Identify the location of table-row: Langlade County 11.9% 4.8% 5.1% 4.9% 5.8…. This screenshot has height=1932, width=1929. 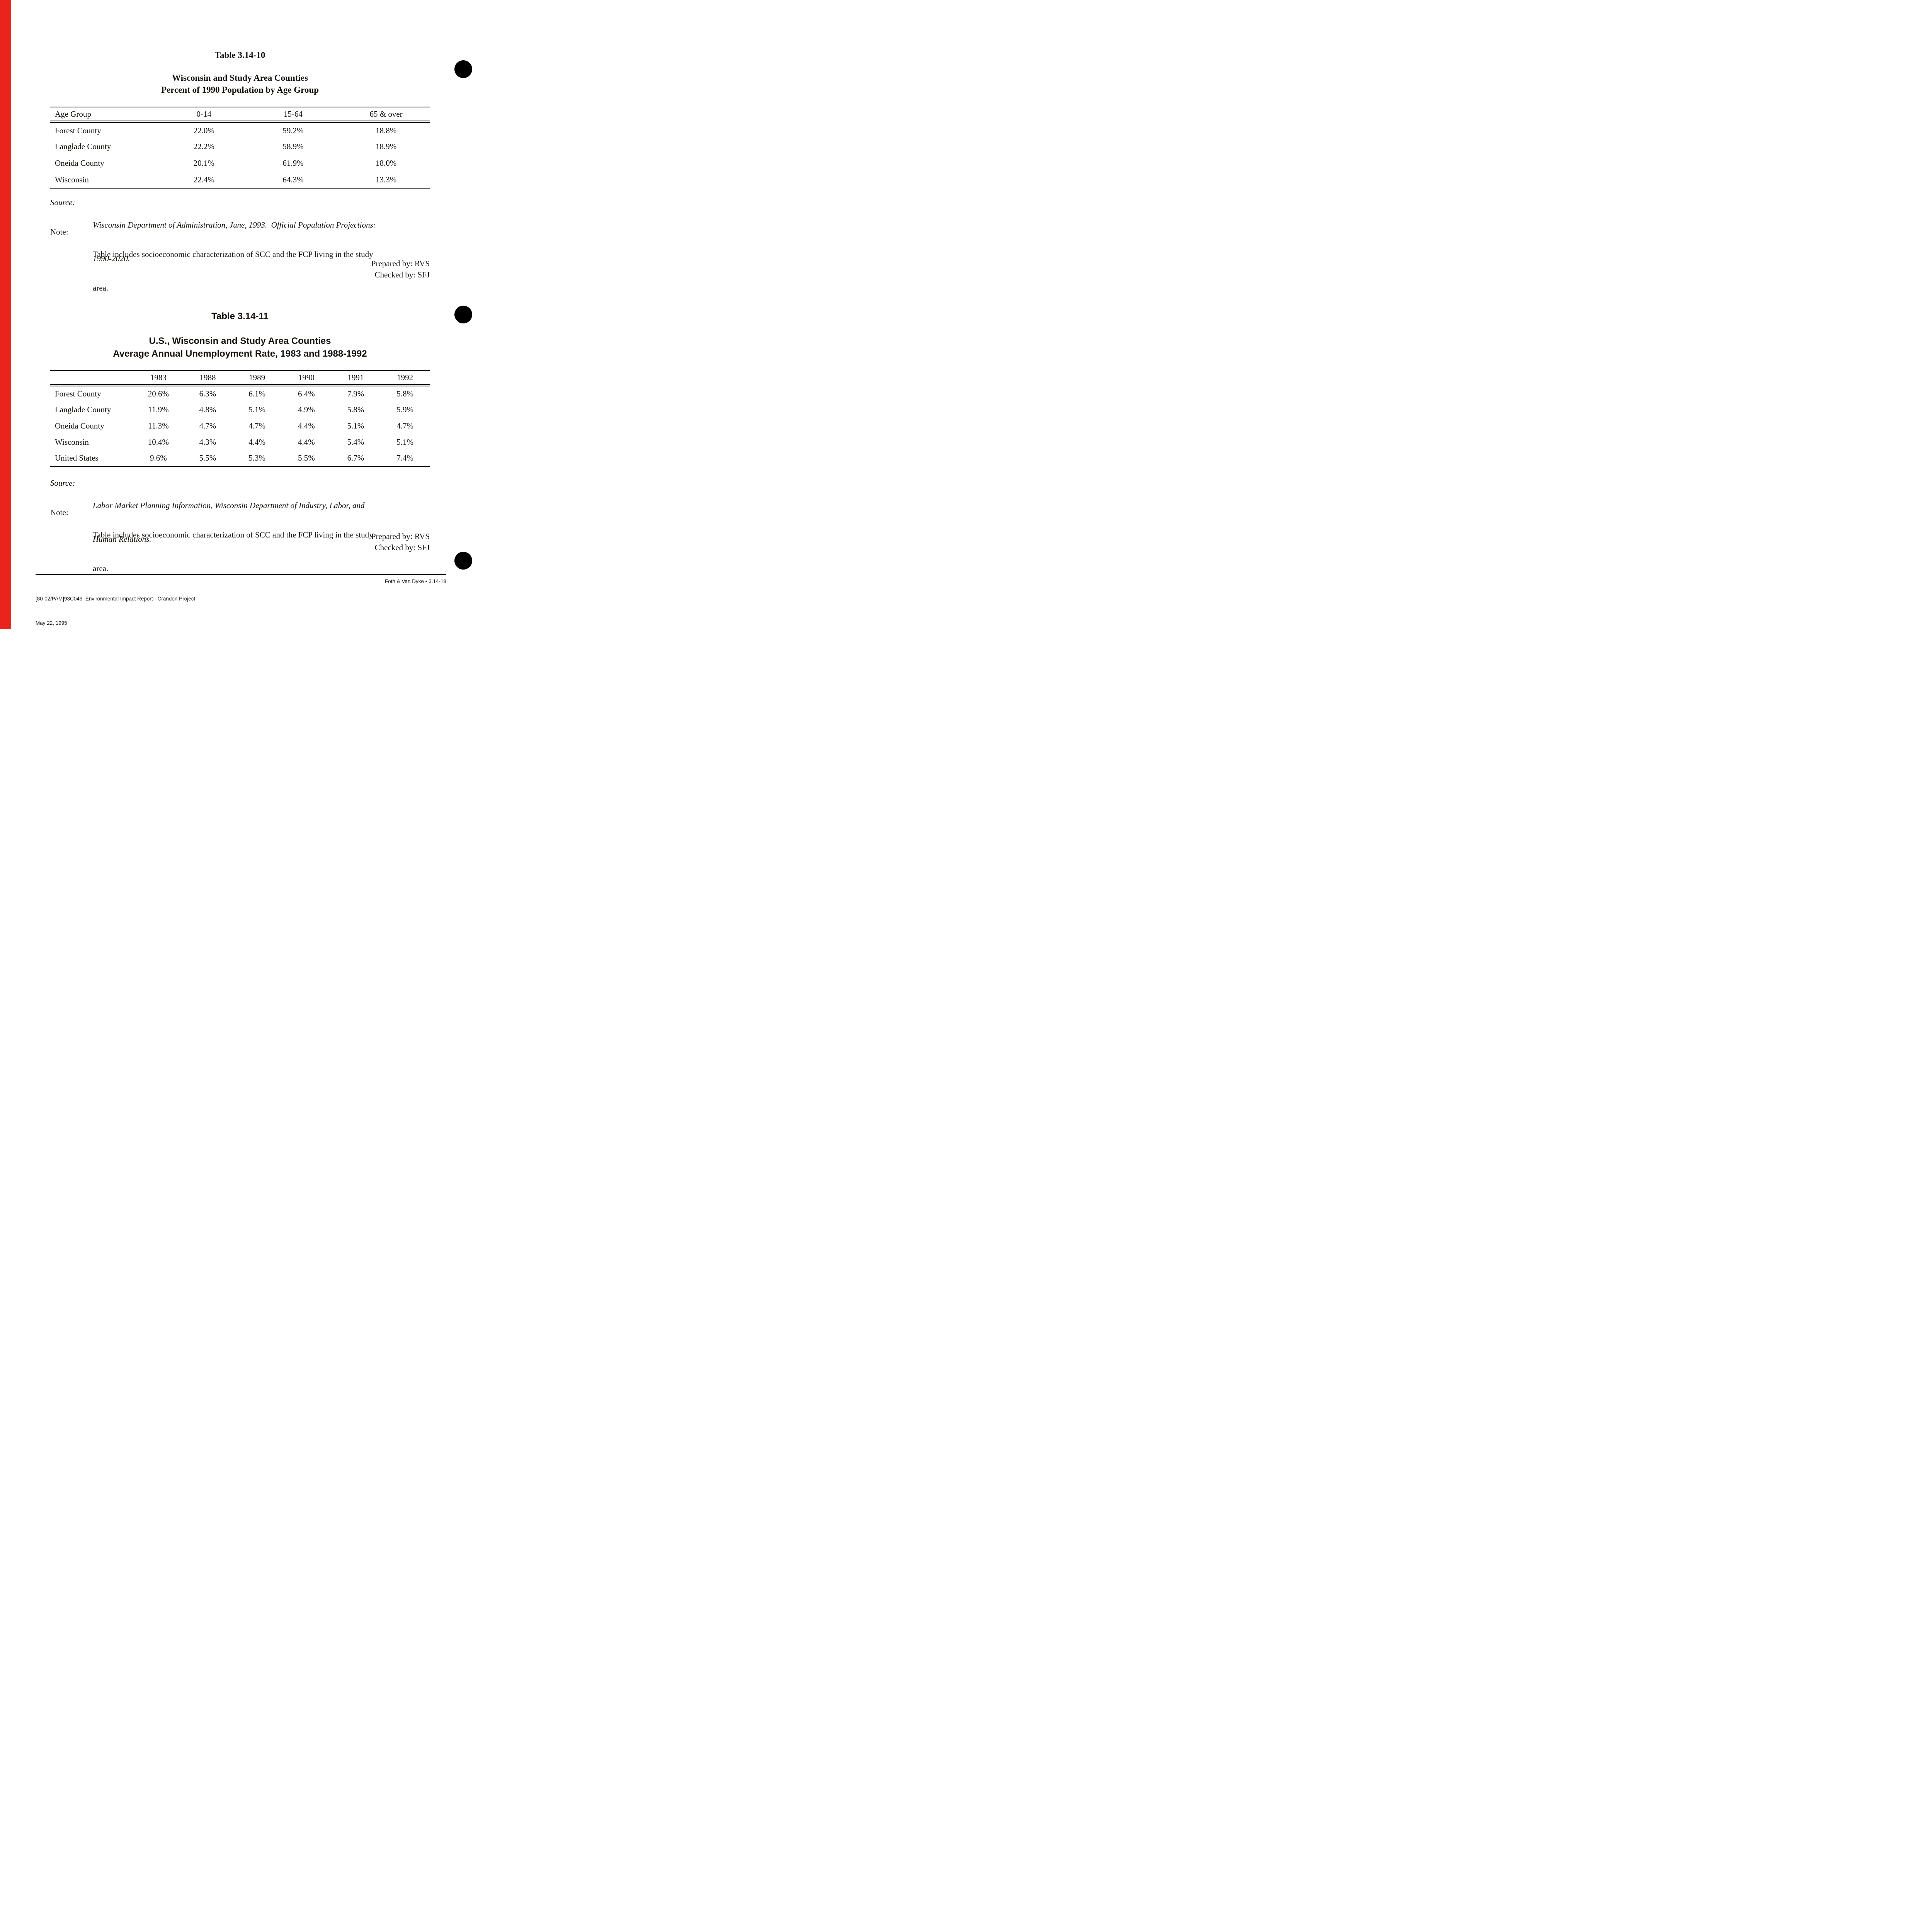
(240, 410).